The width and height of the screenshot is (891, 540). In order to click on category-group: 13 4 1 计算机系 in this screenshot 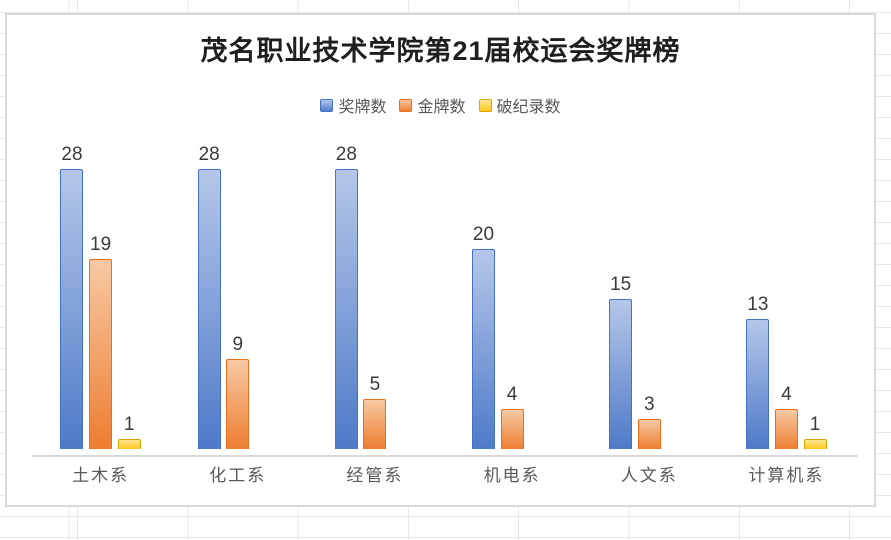, I will do `click(786, 311)`.